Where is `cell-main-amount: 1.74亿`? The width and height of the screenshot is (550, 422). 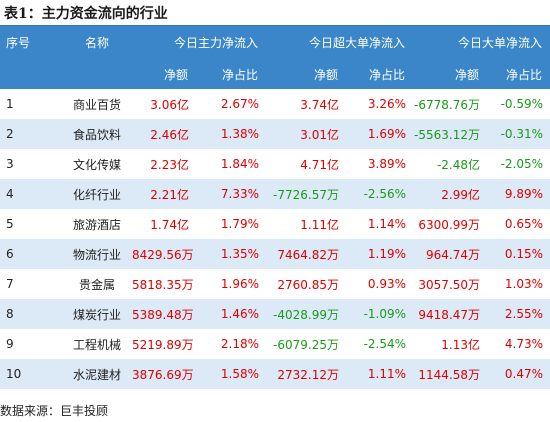
cell-main-amount: 1.74亿 is located at coordinates (169, 224).